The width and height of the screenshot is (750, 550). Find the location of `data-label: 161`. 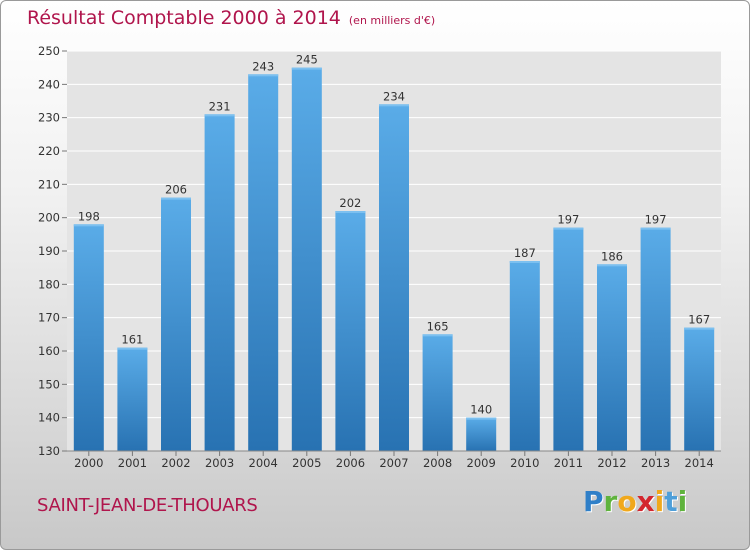

data-label: 161 is located at coordinates (132, 340).